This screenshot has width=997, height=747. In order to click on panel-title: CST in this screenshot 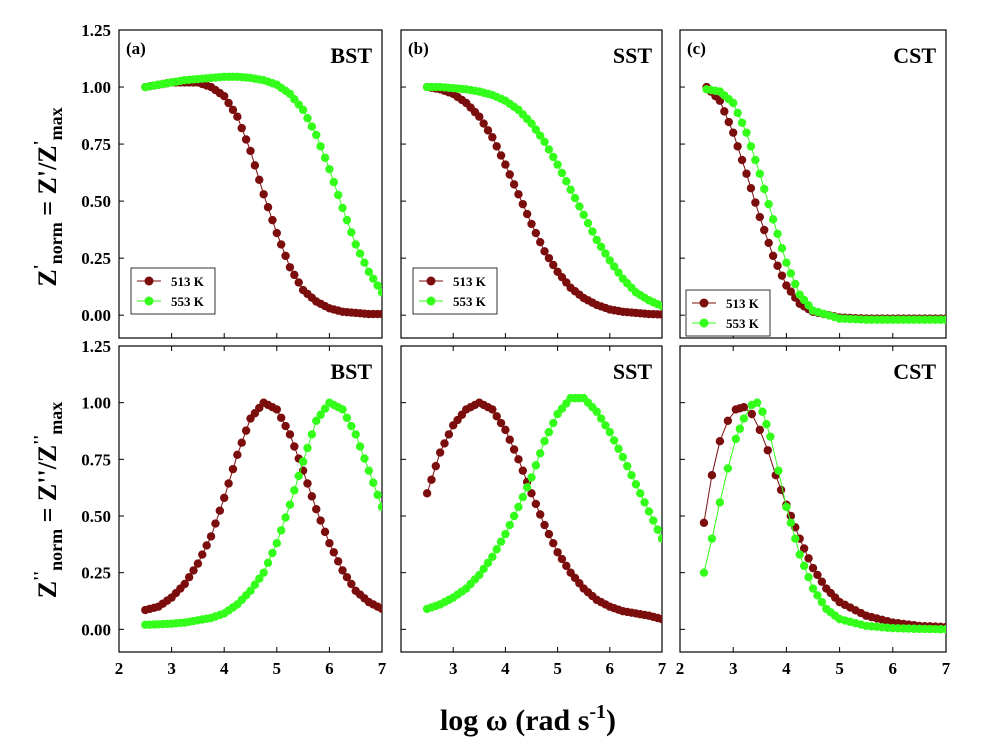, I will do `click(914, 371)`.